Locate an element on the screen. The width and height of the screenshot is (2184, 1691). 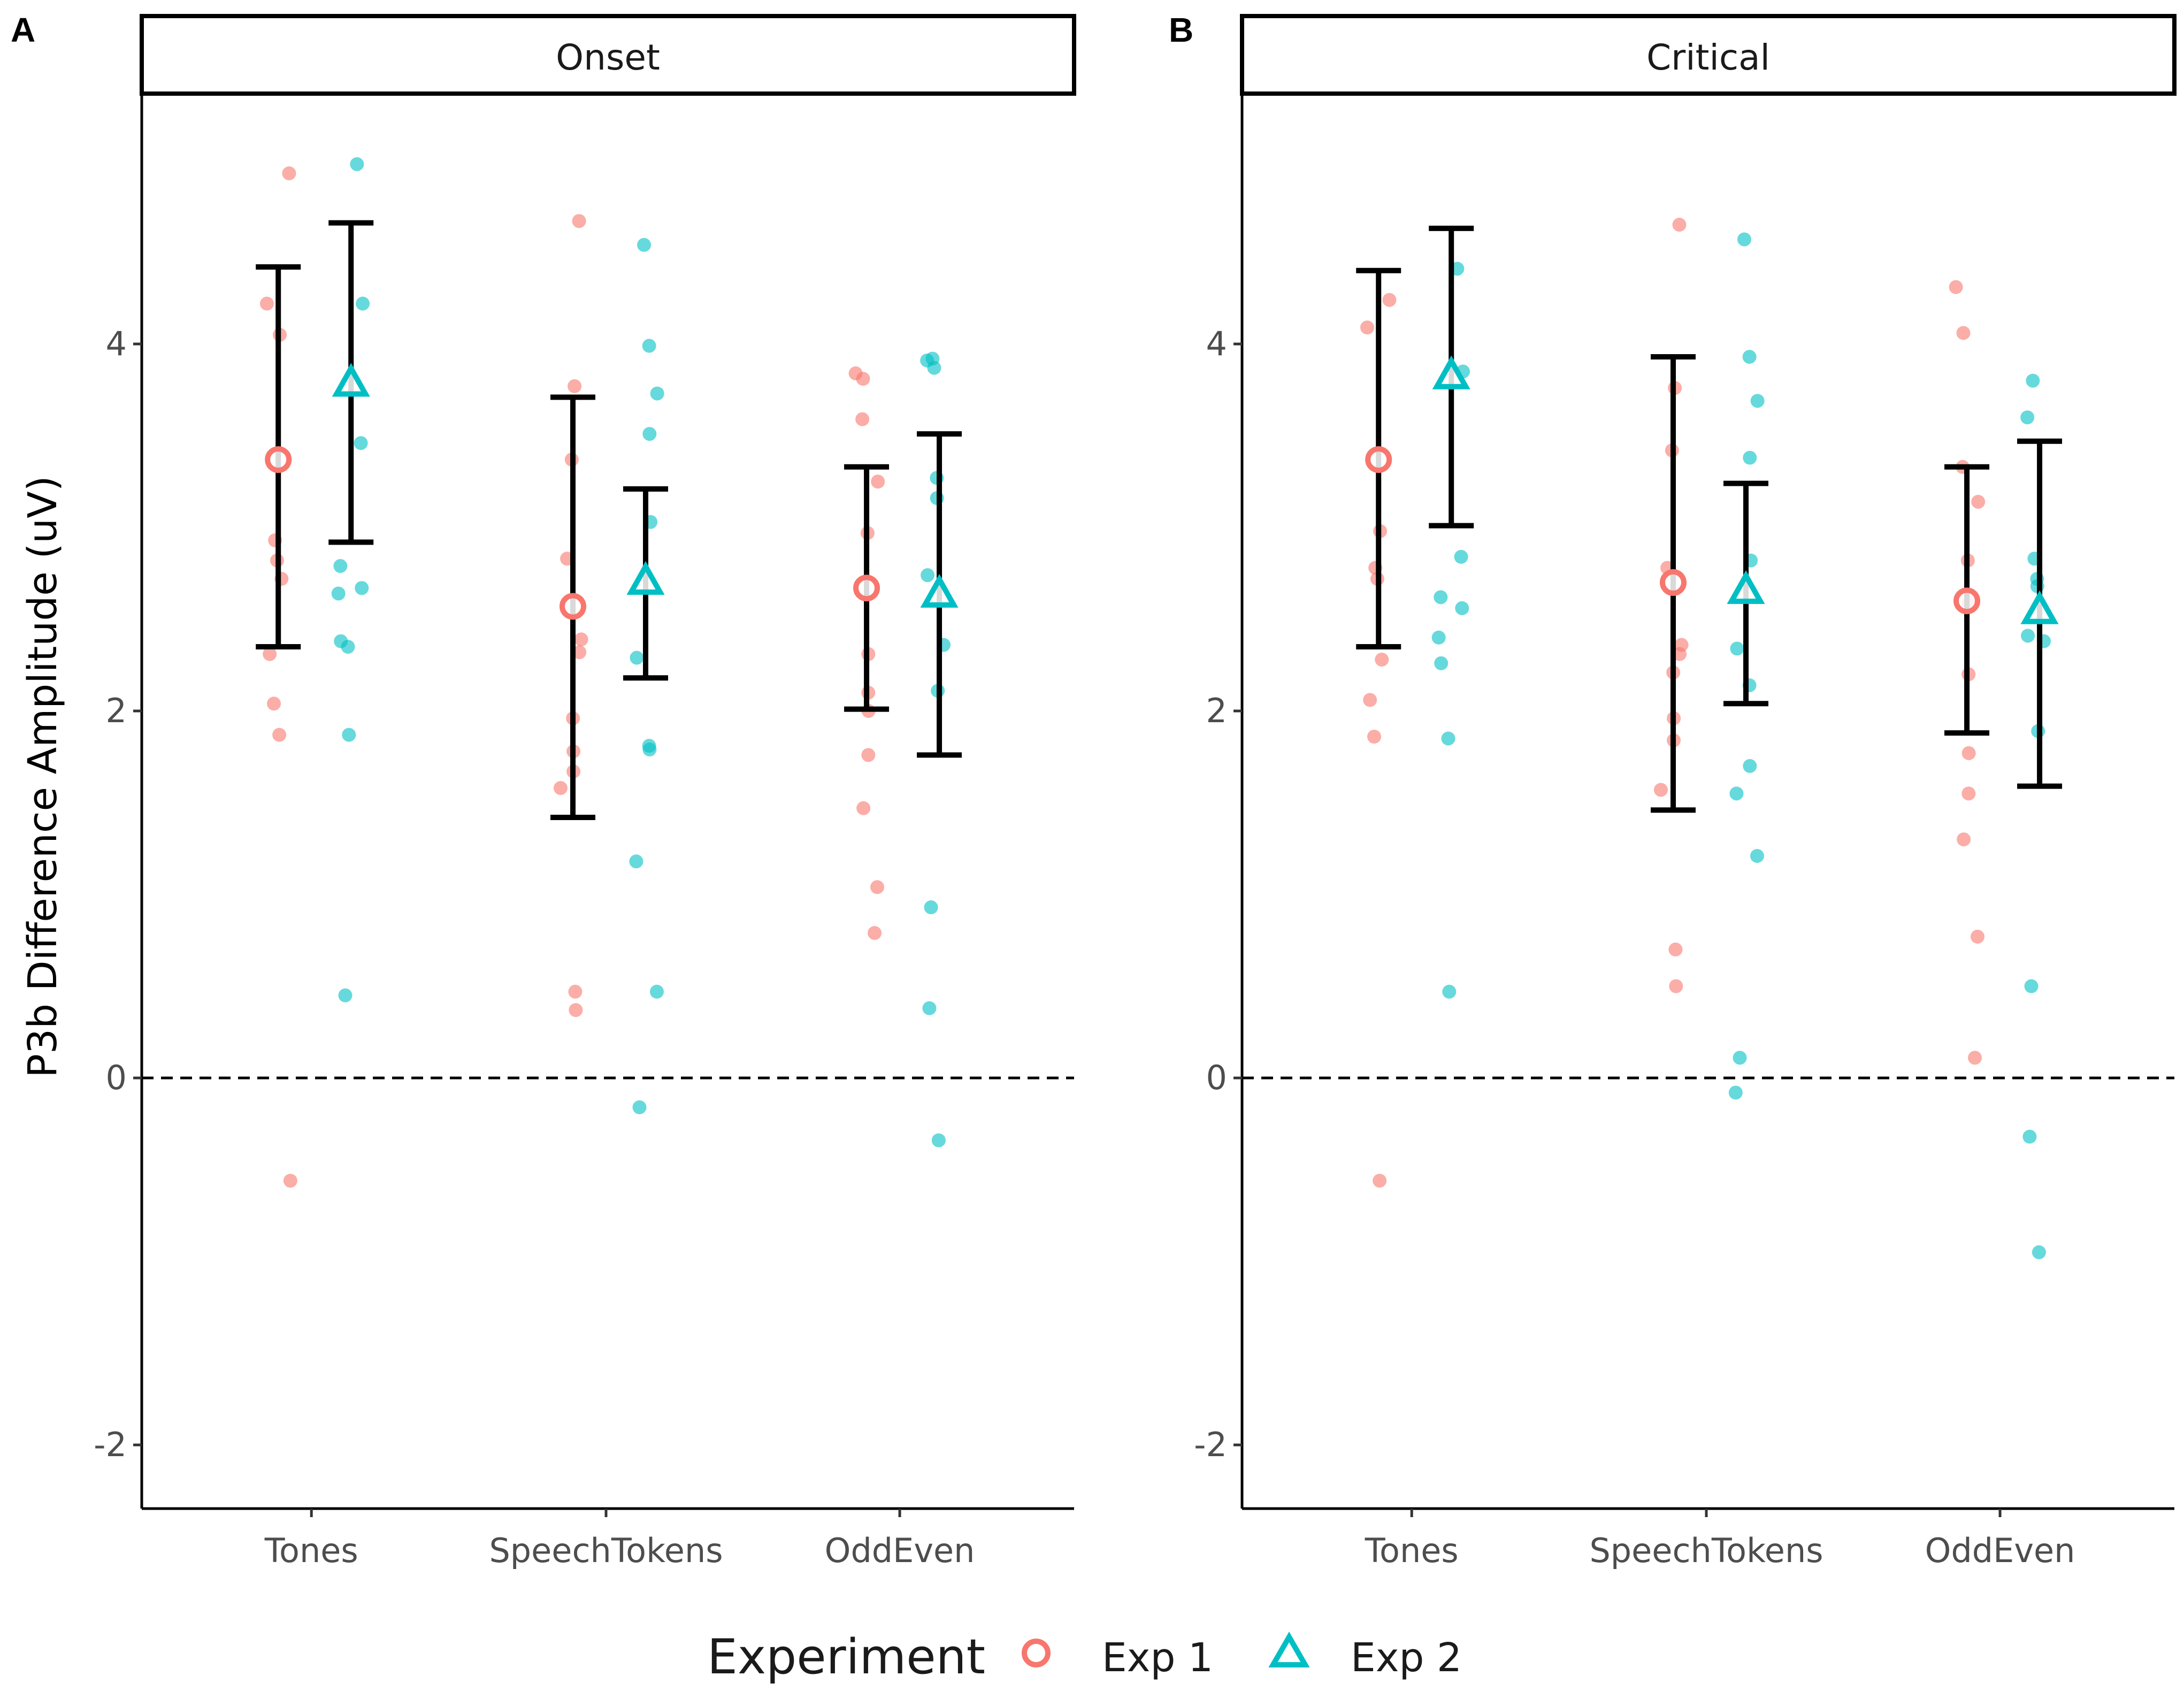
facet-strip is located at coordinates (1709, 55).